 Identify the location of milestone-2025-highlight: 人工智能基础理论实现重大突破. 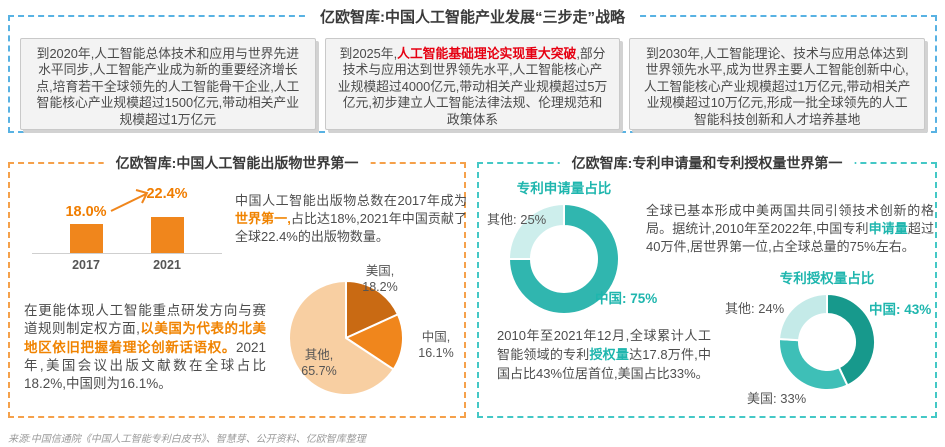
(487, 53).